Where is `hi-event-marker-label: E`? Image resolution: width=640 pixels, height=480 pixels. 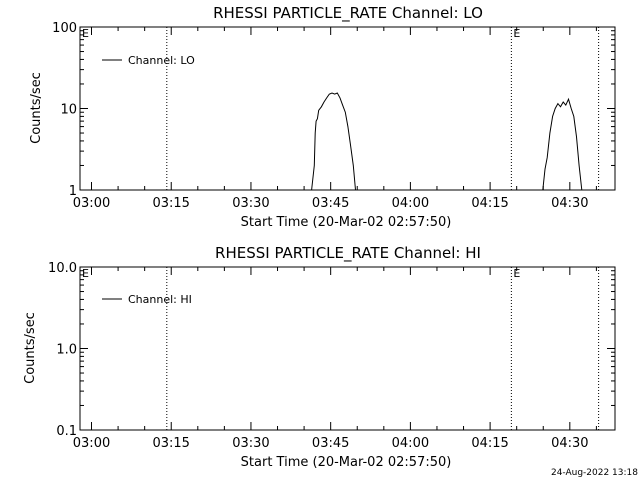 hi-event-marker-label: E is located at coordinates (516, 273).